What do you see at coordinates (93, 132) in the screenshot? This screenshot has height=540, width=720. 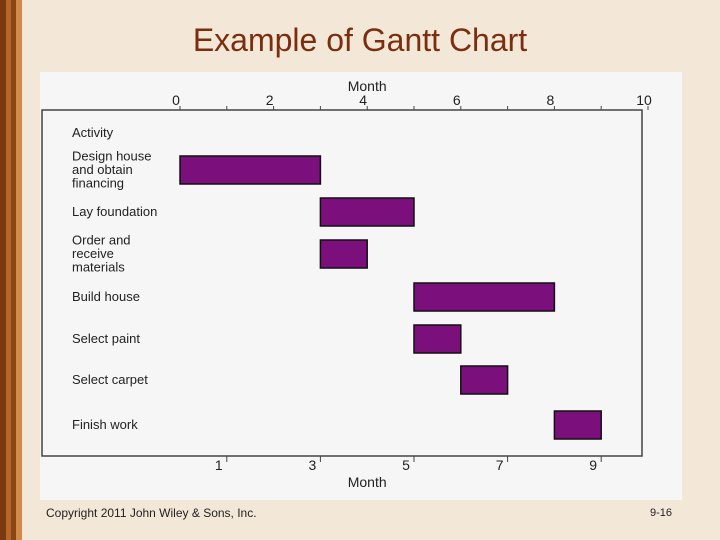 I see `activity-header: Activity` at bounding box center [93, 132].